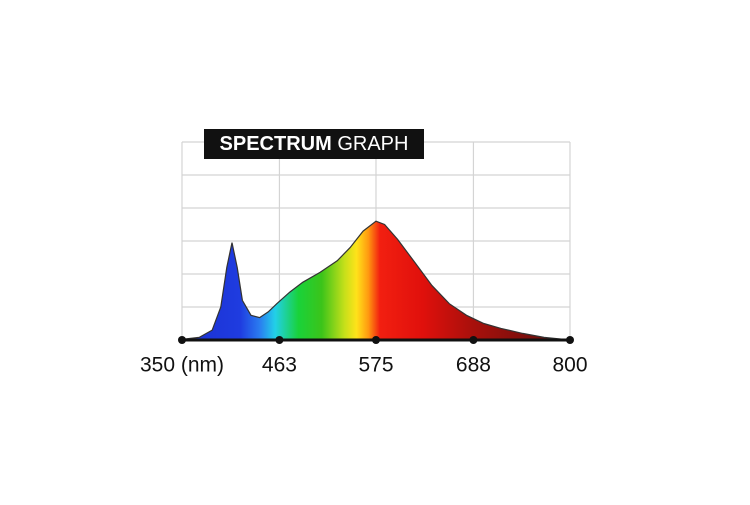 Image resolution: width=750 pixels, height=505 pixels. What do you see at coordinates (375, 365) in the screenshot?
I see `x-tick-label: 575` at bounding box center [375, 365].